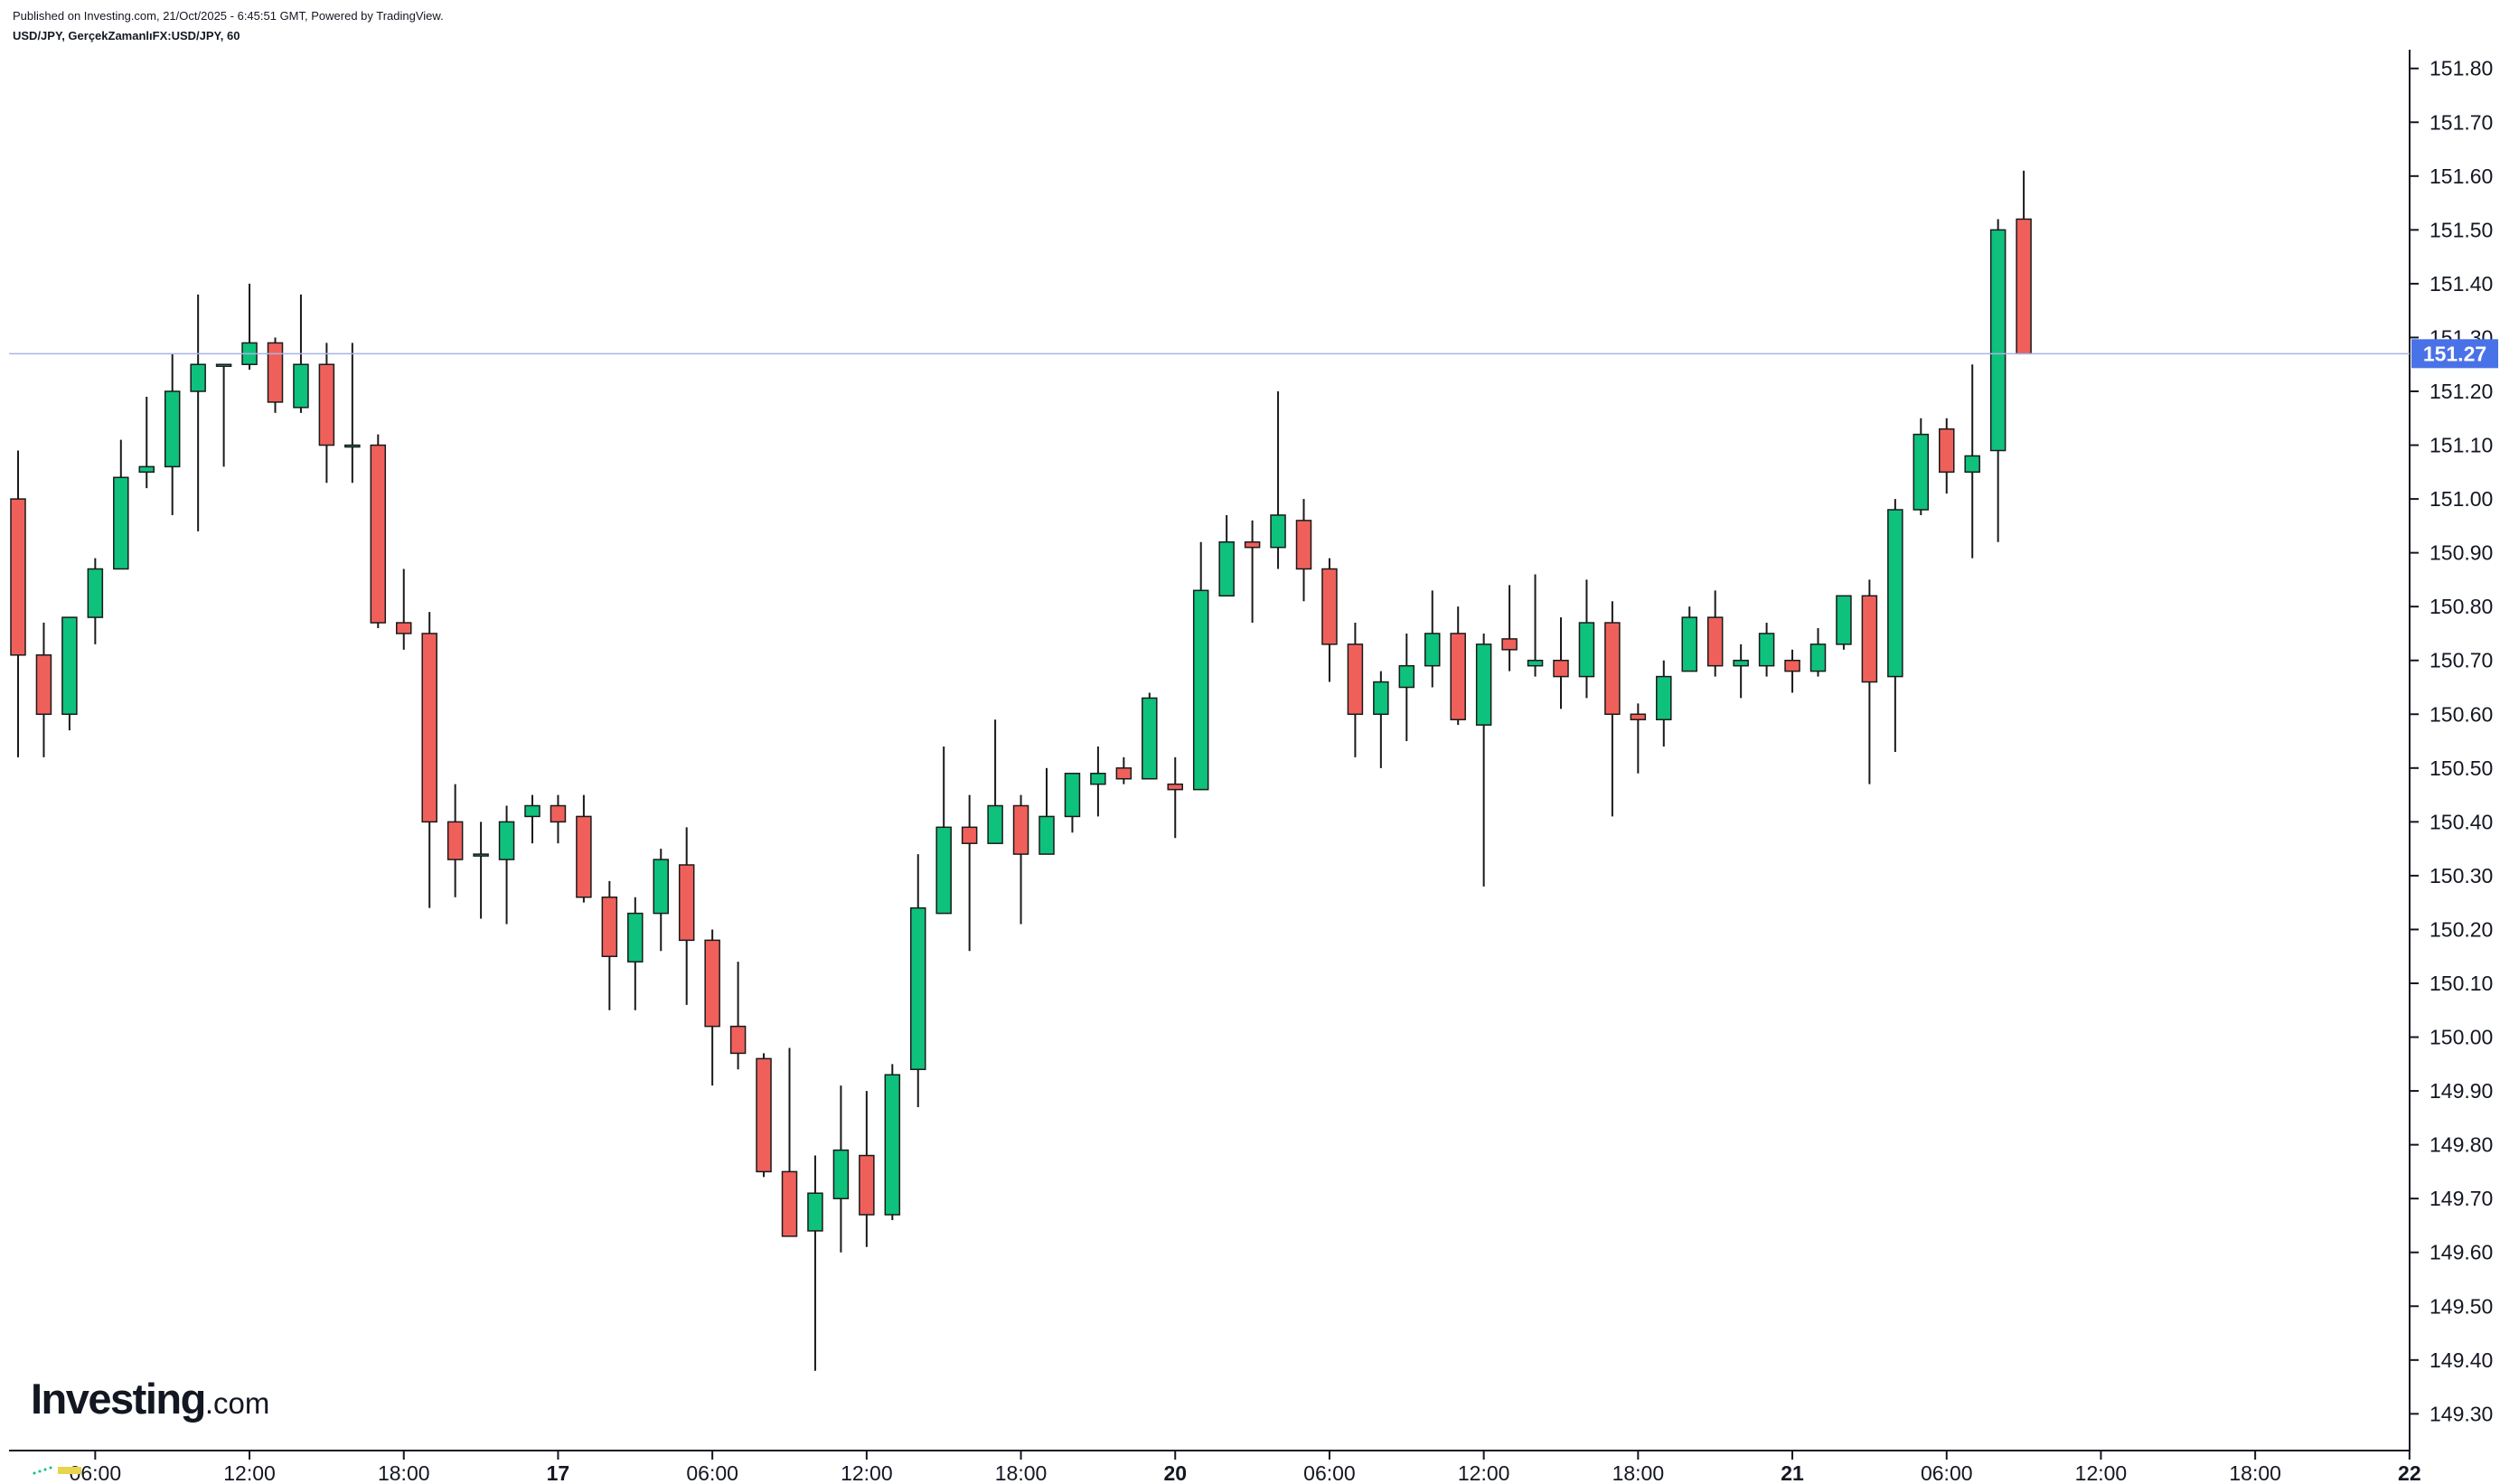  I want to click on x-tick-label: 21, so click(1792, 1472).